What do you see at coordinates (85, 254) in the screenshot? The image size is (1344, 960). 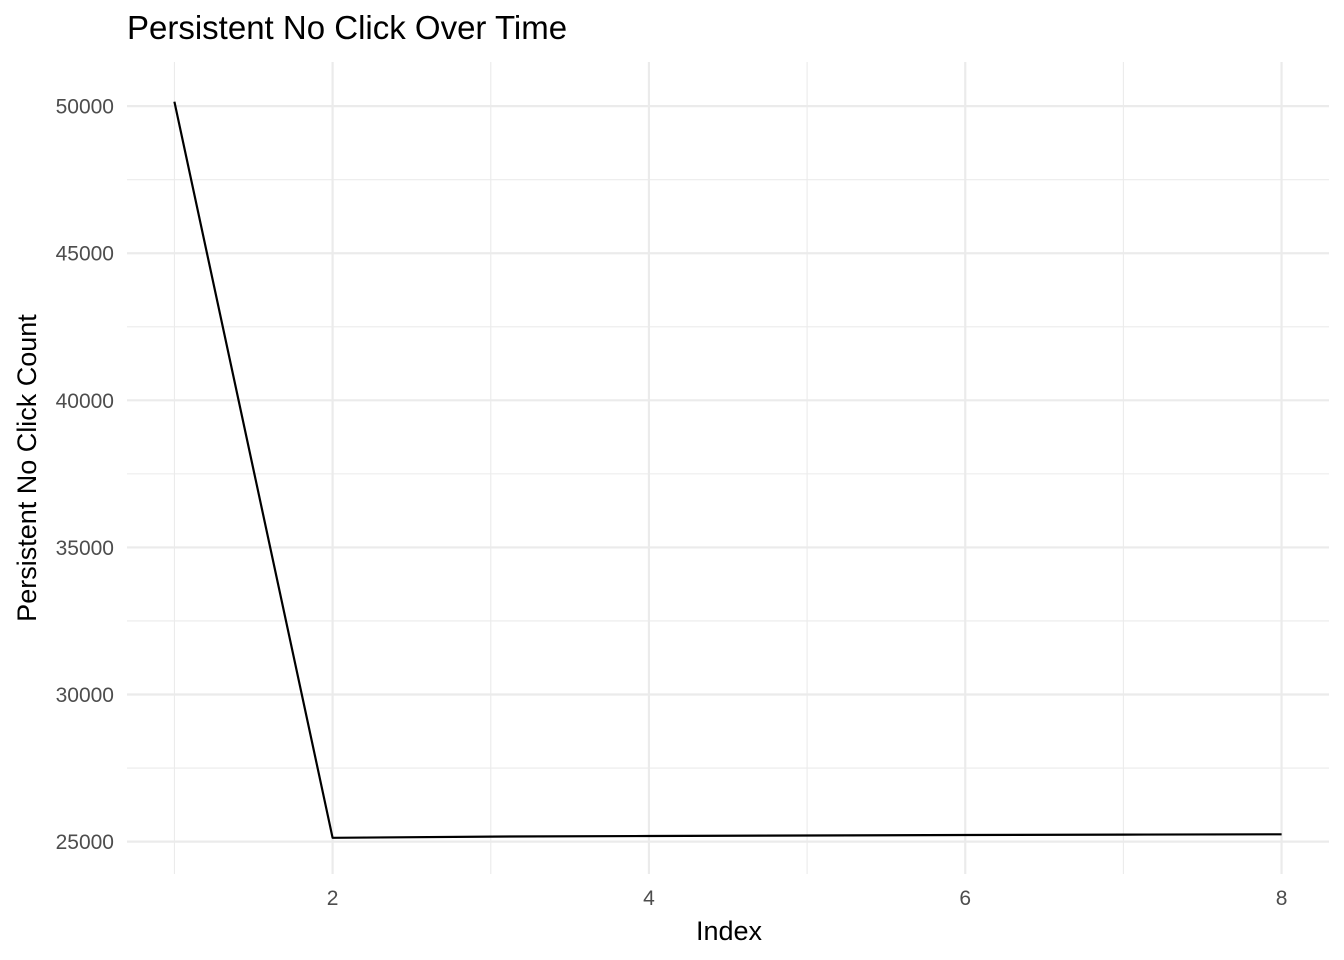 I see `y-tick-label: 45000` at bounding box center [85, 254].